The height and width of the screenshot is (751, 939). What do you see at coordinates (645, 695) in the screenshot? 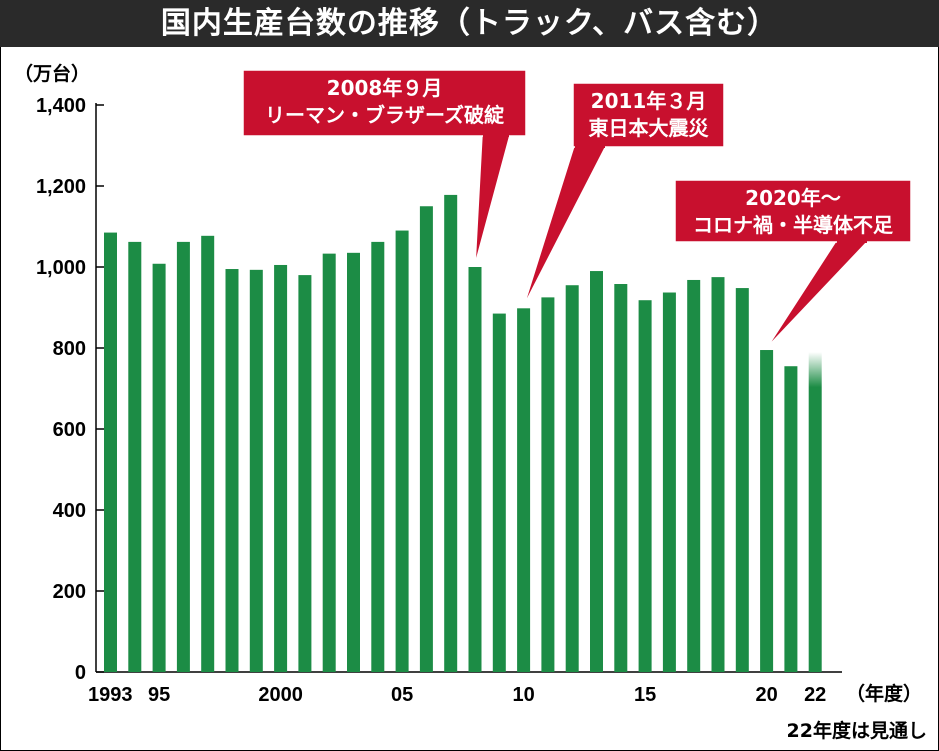
I see `x-tick-label: 15` at bounding box center [645, 695].